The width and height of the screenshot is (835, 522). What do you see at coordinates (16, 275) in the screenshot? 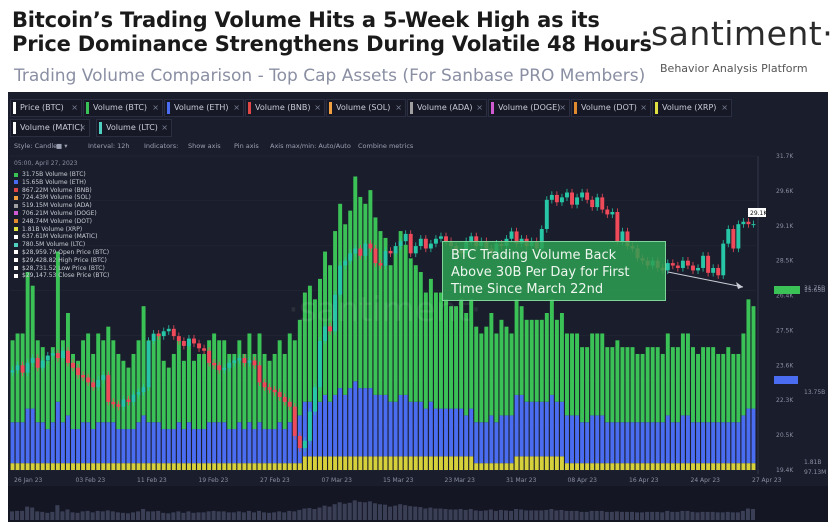
I see `legend-swatch` at bounding box center [16, 275].